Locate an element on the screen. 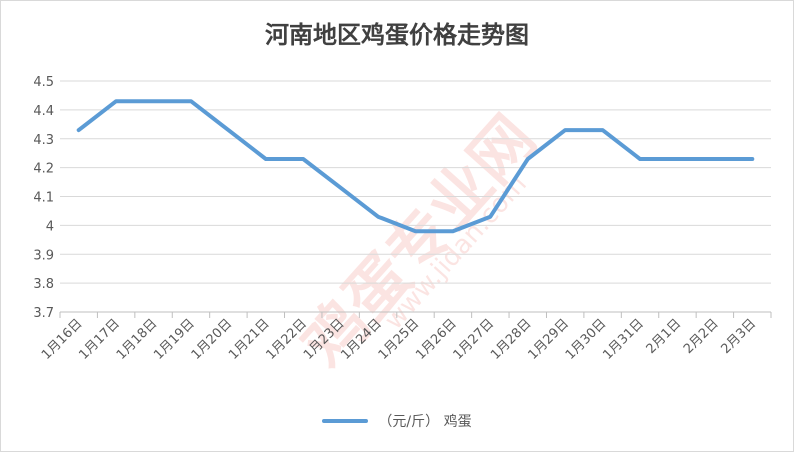  y-tick-label: 4.1 is located at coordinates (43, 198).